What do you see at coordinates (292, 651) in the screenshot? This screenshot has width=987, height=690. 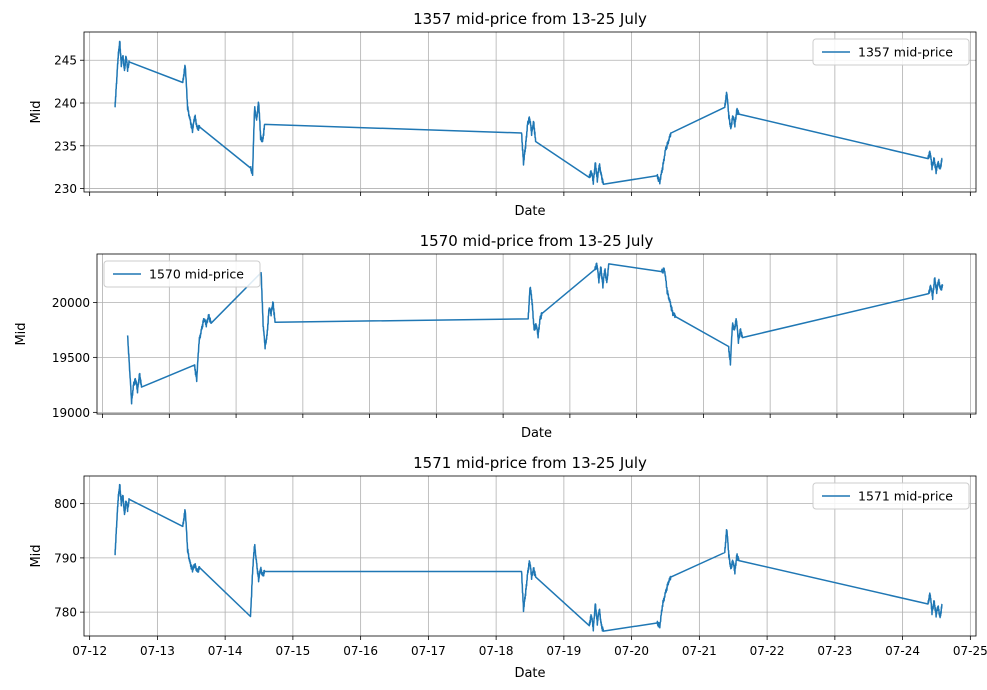 I see `x-tick-label: 07-15` at bounding box center [292, 651].